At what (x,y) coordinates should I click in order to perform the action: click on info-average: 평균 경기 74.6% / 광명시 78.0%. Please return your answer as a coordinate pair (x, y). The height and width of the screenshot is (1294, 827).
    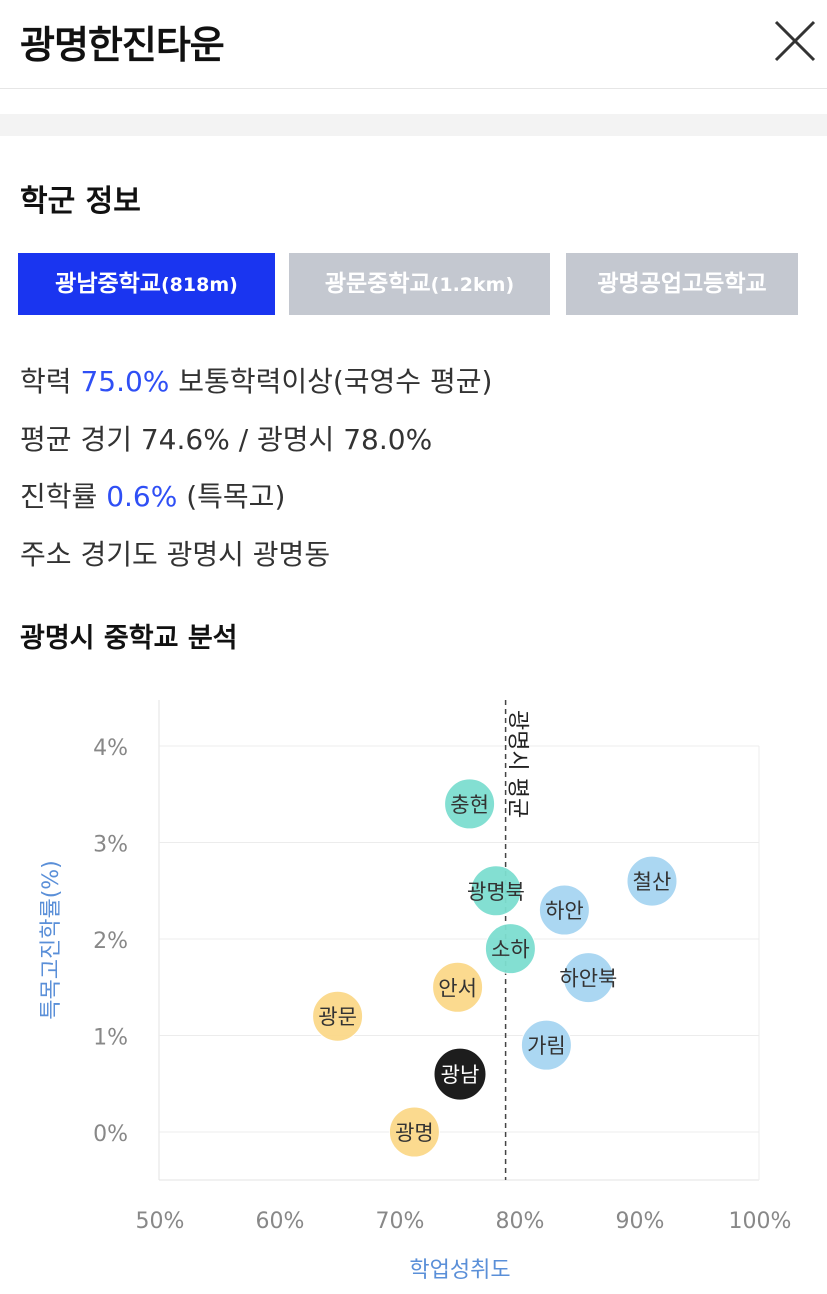
    Looking at the image, I should click on (226, 438).